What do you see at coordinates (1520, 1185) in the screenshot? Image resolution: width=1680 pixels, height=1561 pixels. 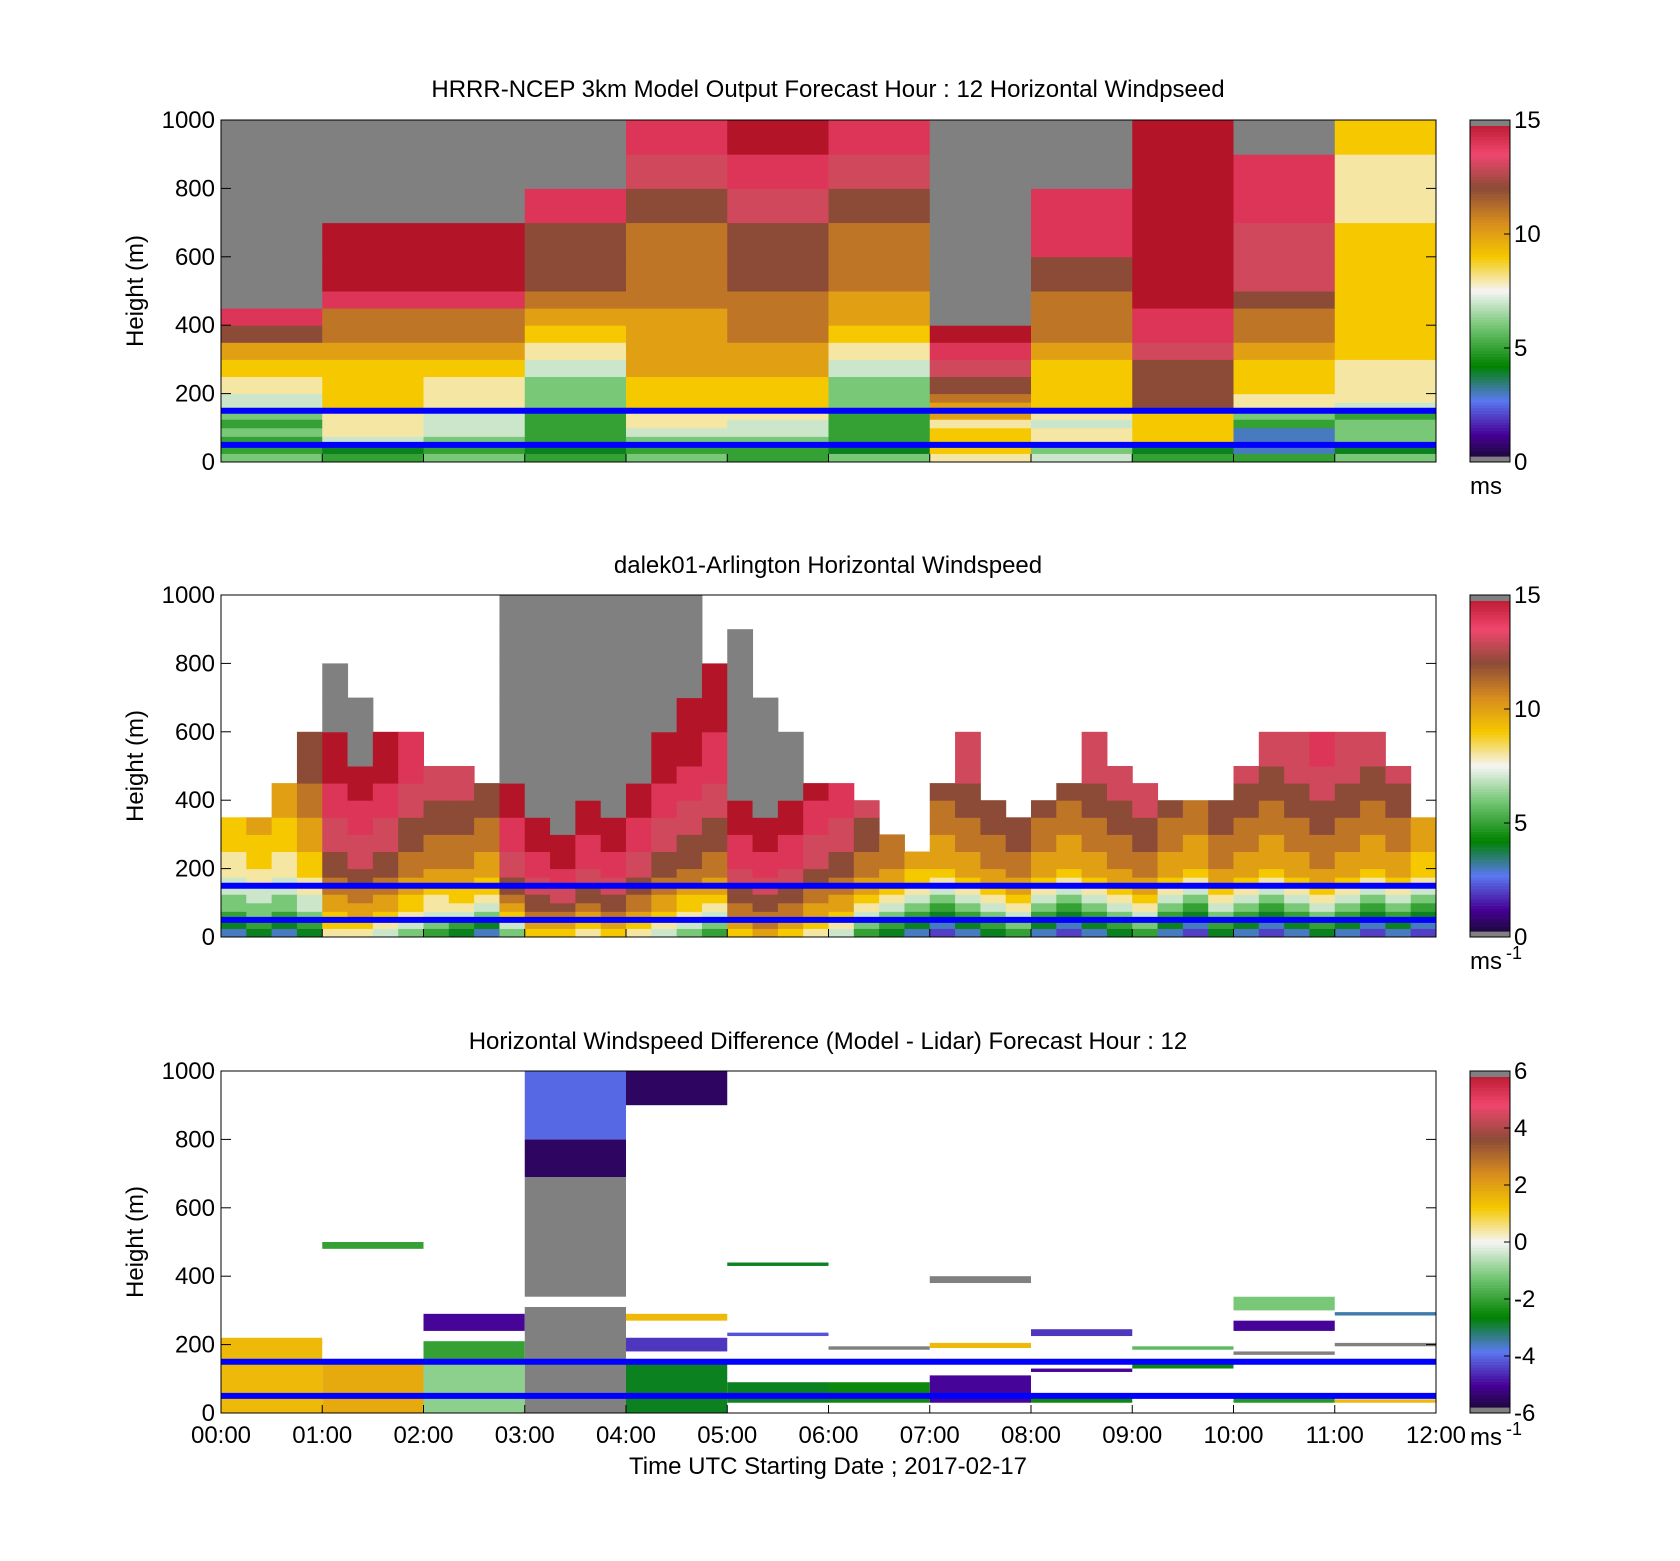 I see `colorbar-tick-label: 2` at bounding box center [1520, 1185].